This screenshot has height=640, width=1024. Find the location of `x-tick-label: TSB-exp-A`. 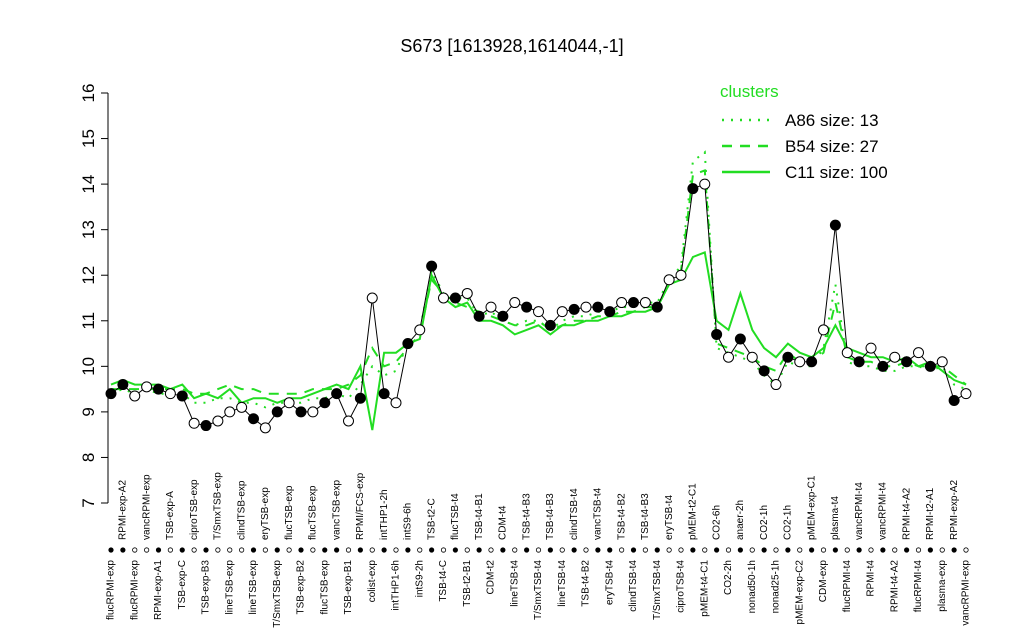

x-tick-label: TSB-exp-A is located at coordinates (170, 515).